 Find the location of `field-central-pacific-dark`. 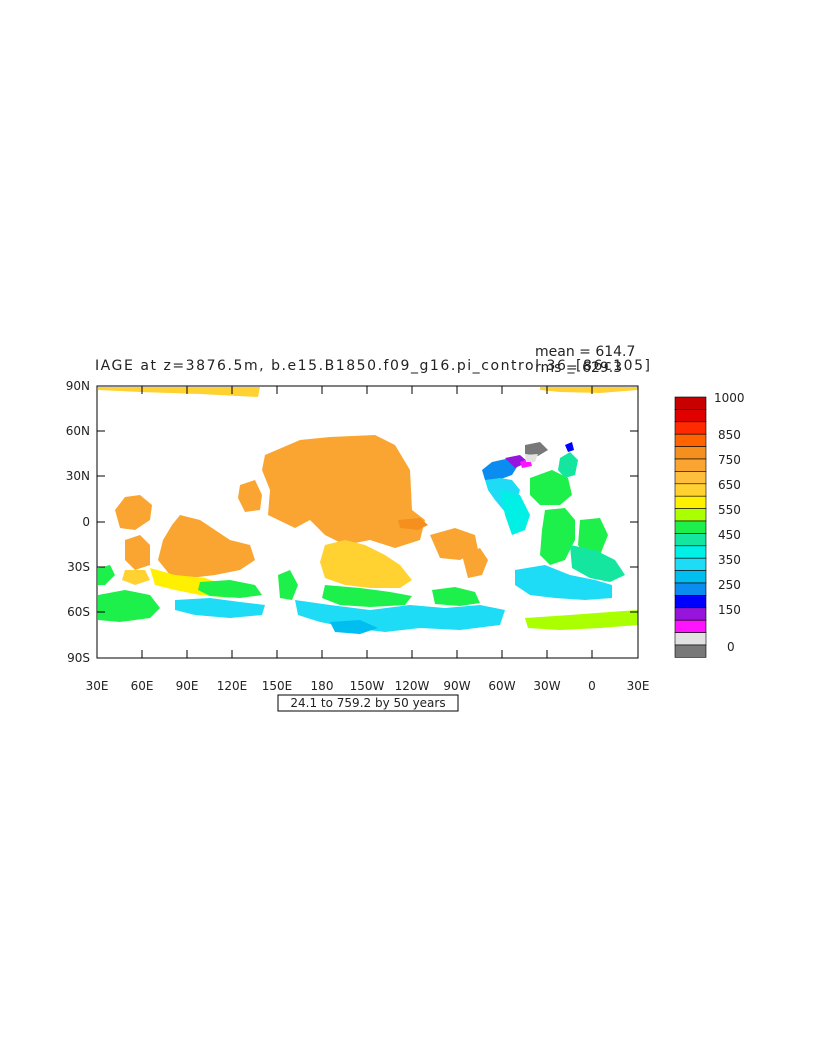

field-central-pacific-dark is located at coordinates (413, 524).